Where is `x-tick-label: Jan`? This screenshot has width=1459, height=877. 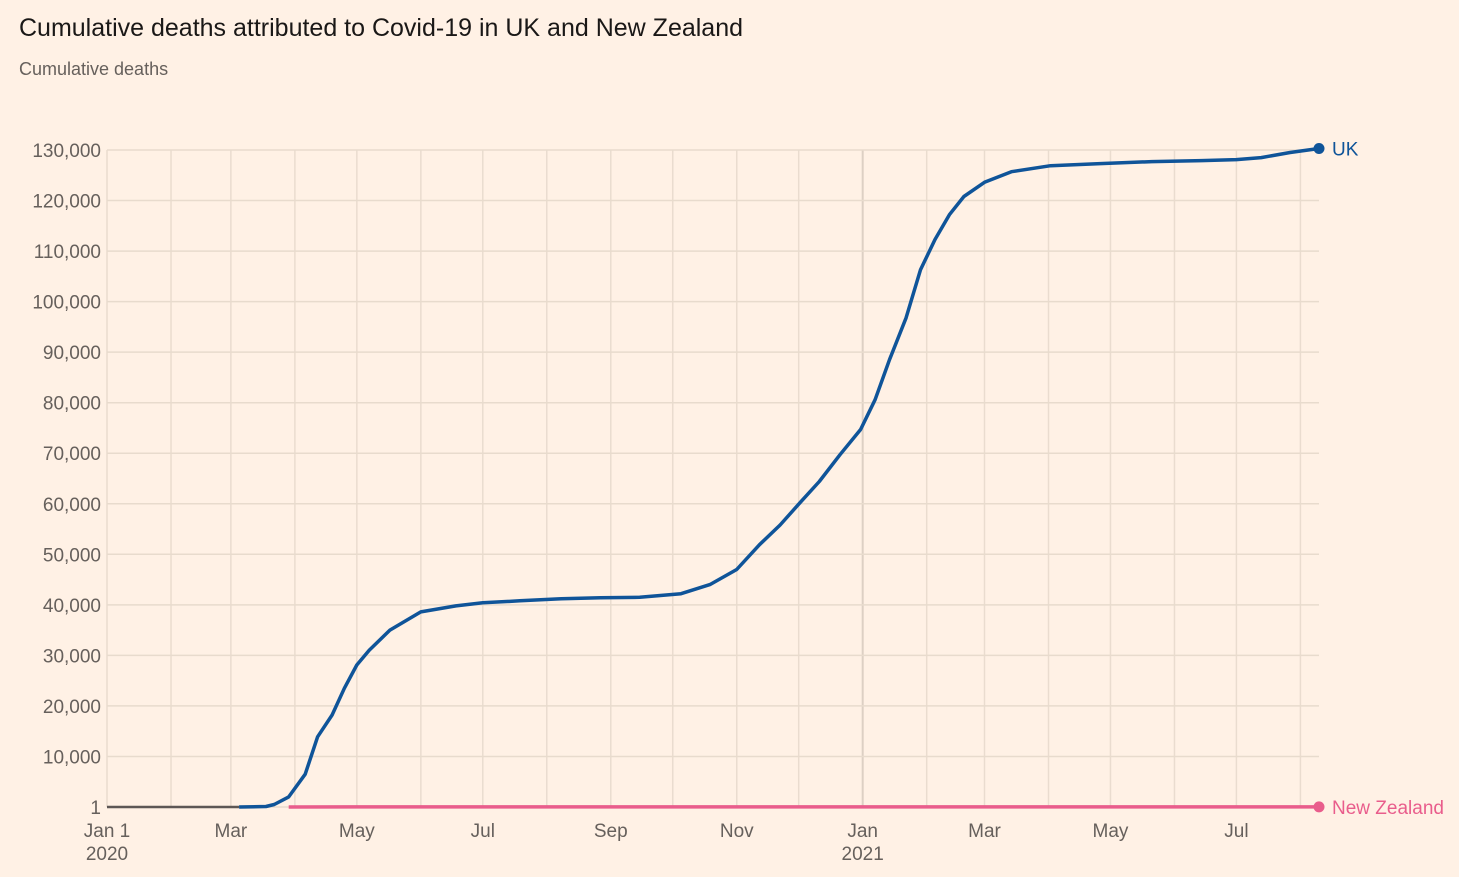
x-tick-label: Jan is located at coordinates (862, 831).